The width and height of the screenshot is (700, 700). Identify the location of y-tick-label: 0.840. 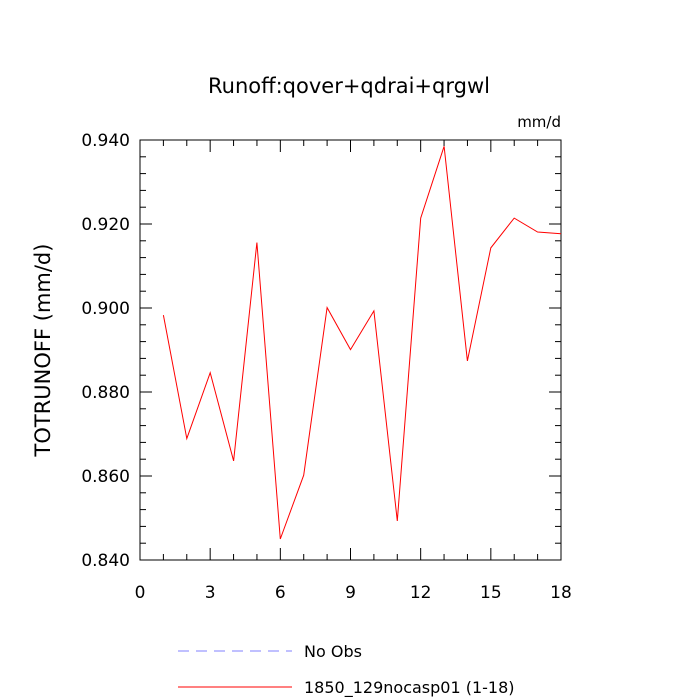
(105, 561).